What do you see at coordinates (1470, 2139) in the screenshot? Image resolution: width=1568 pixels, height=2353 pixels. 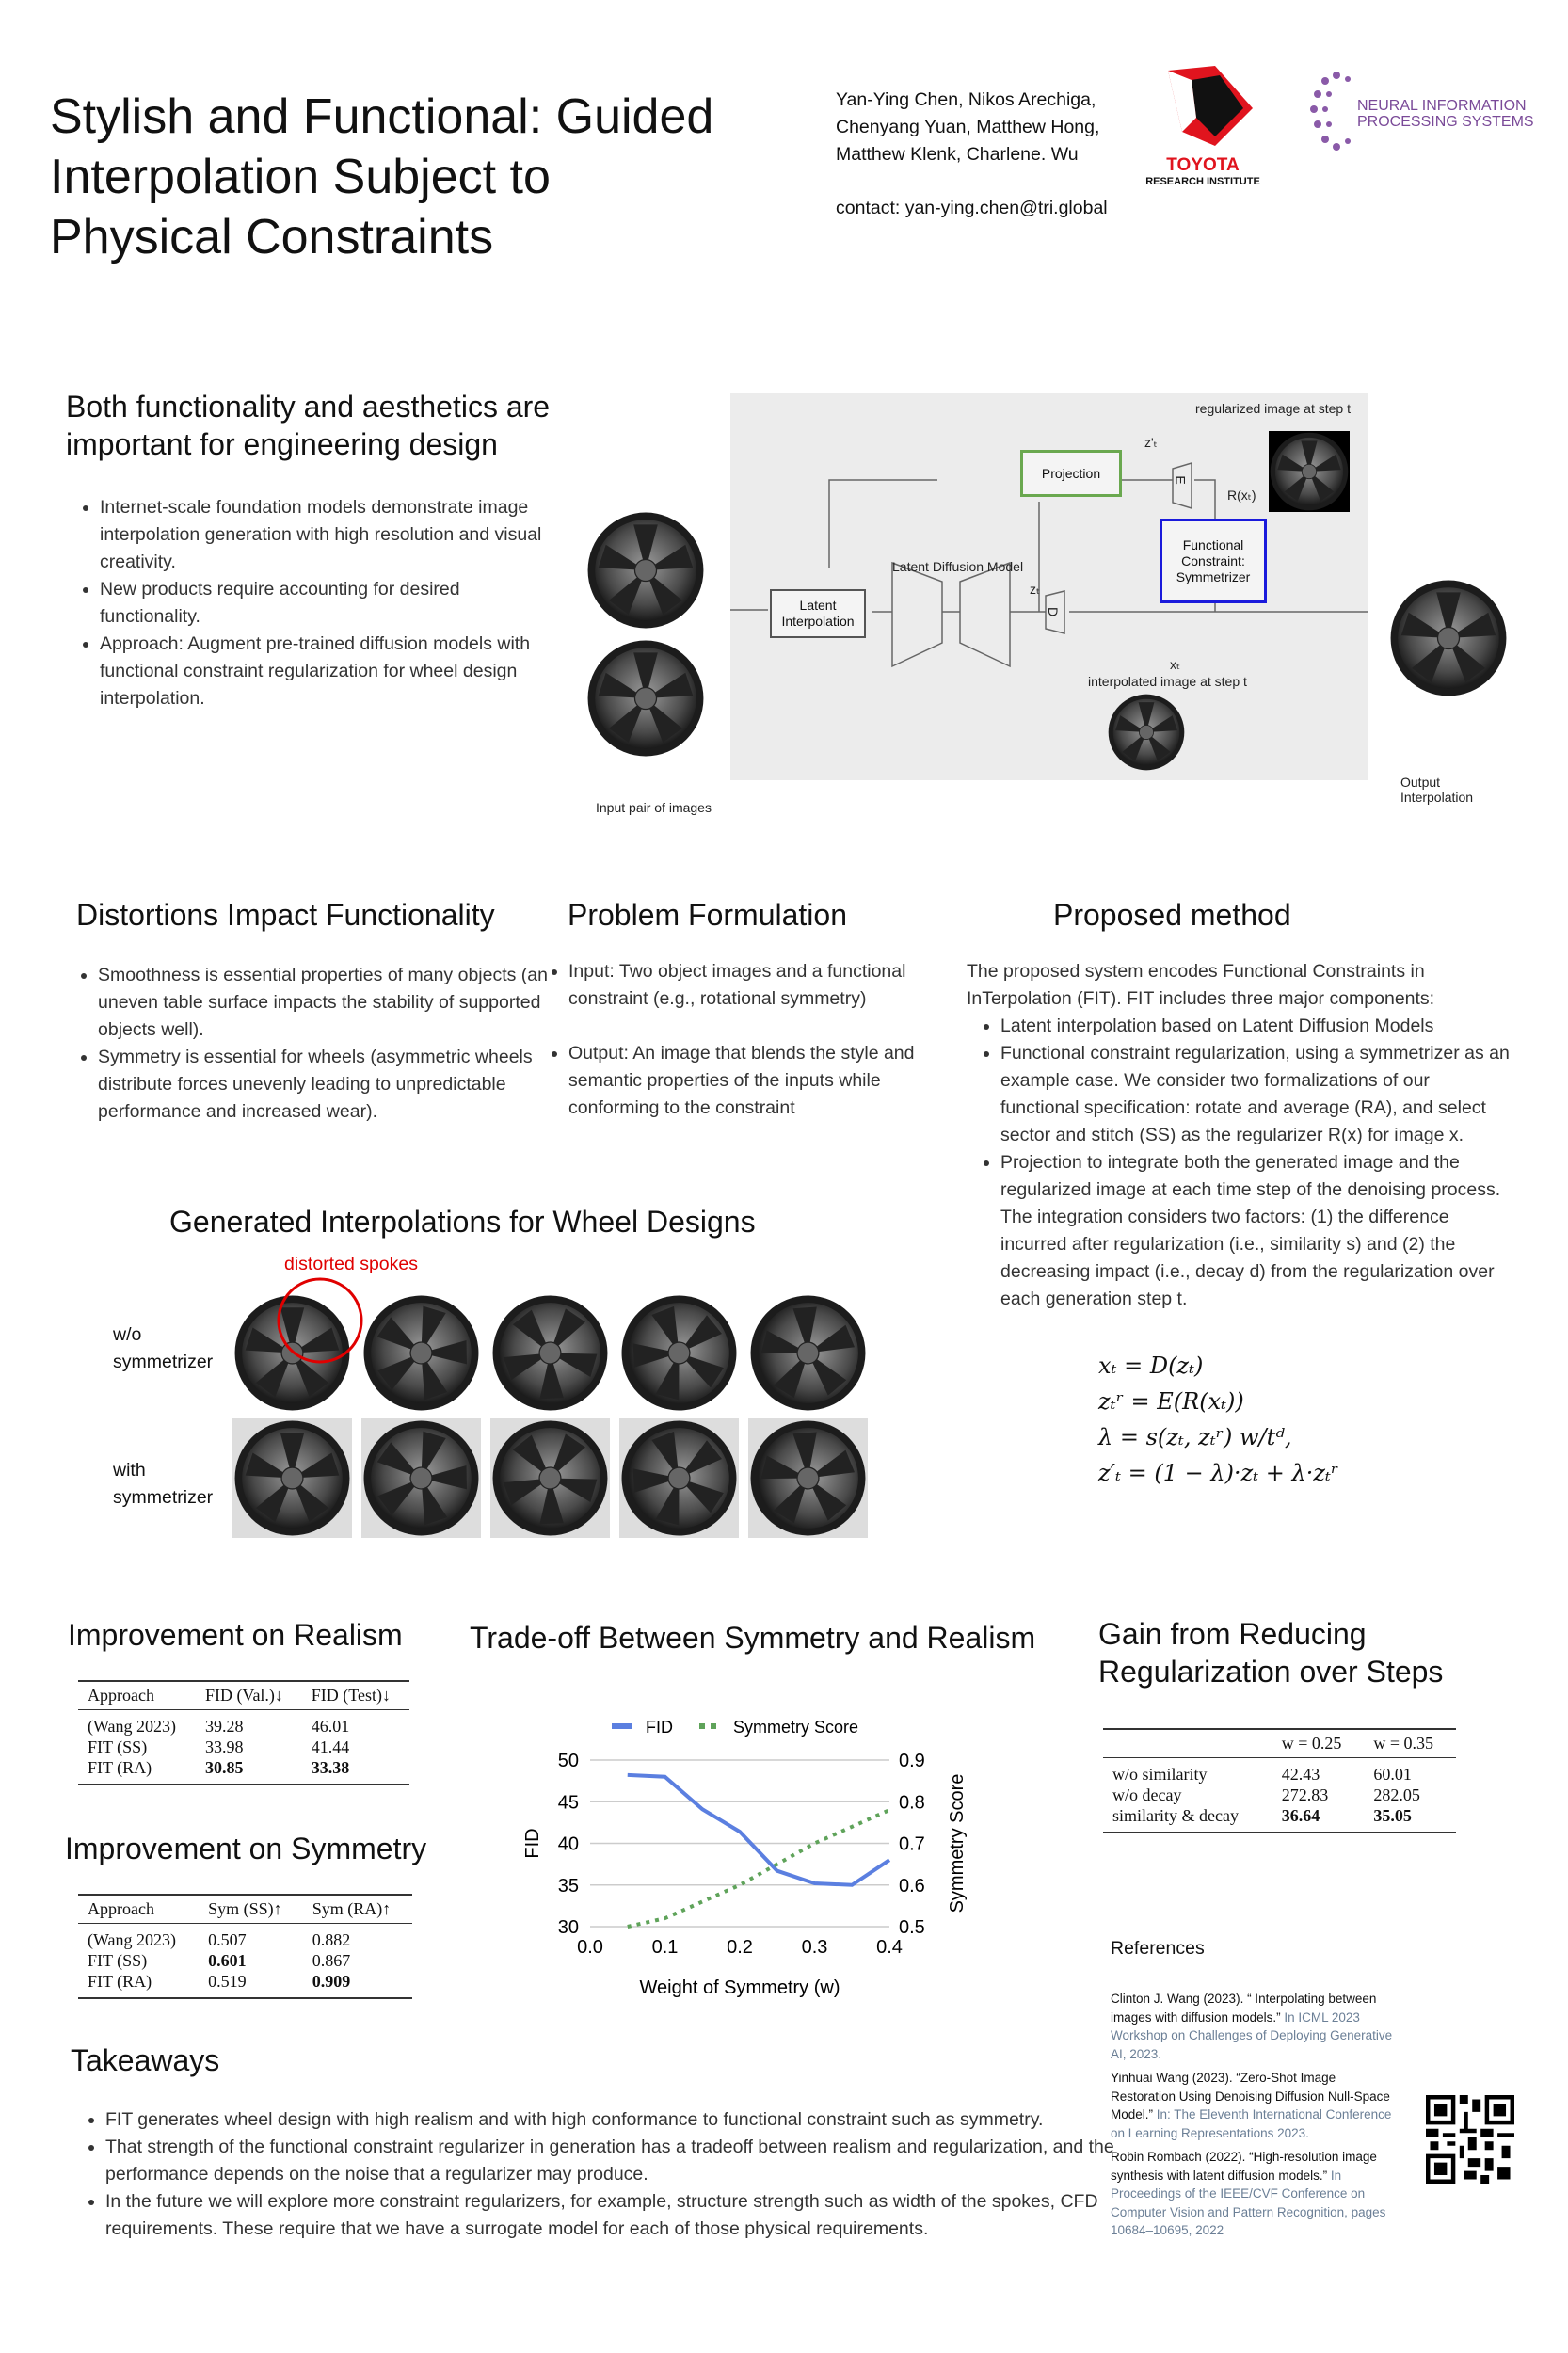 I see `qr-code-icon` at bounding box center [1470, 2139].